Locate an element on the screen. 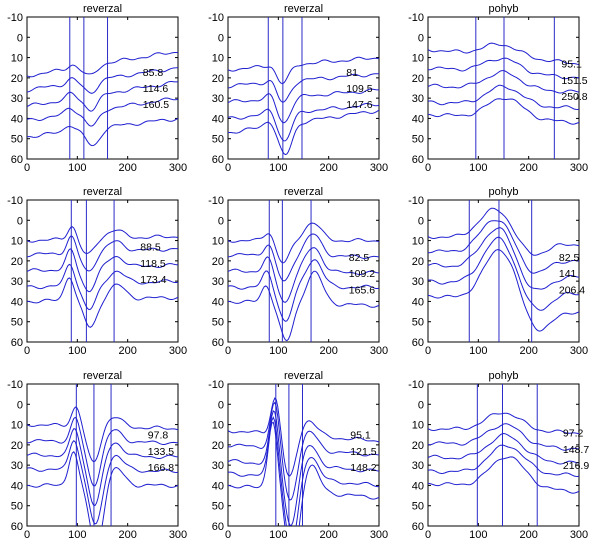 The height and width of the screenshot is (549, 598). latency-label: 109.5 is located at coordinates (359, 89).